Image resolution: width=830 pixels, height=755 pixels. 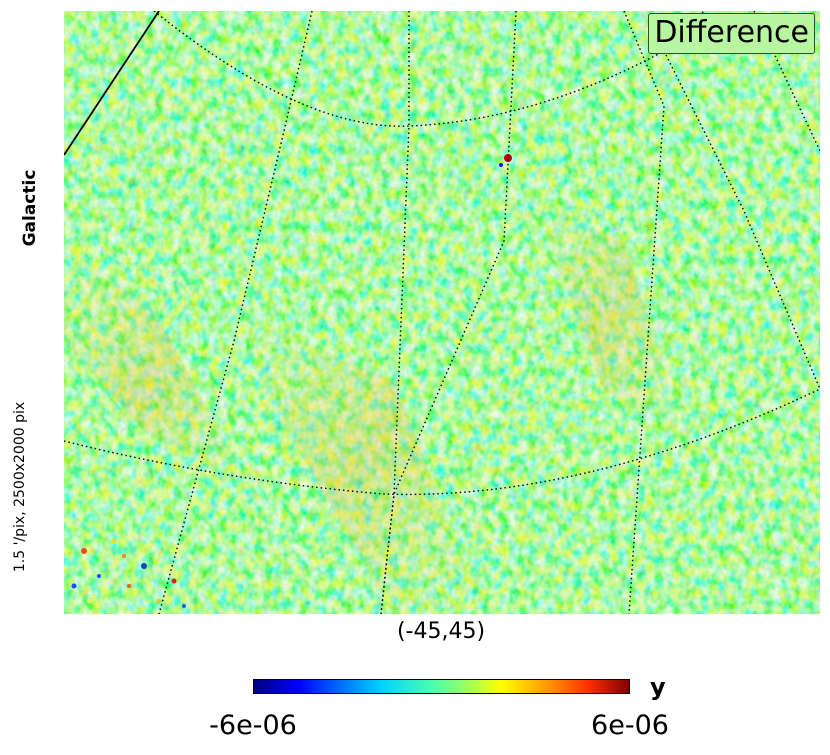 What do you see at coordinates (731, 33) in the screenshot?
I see `panel-label: Difference` at bounding box center [731, 33].